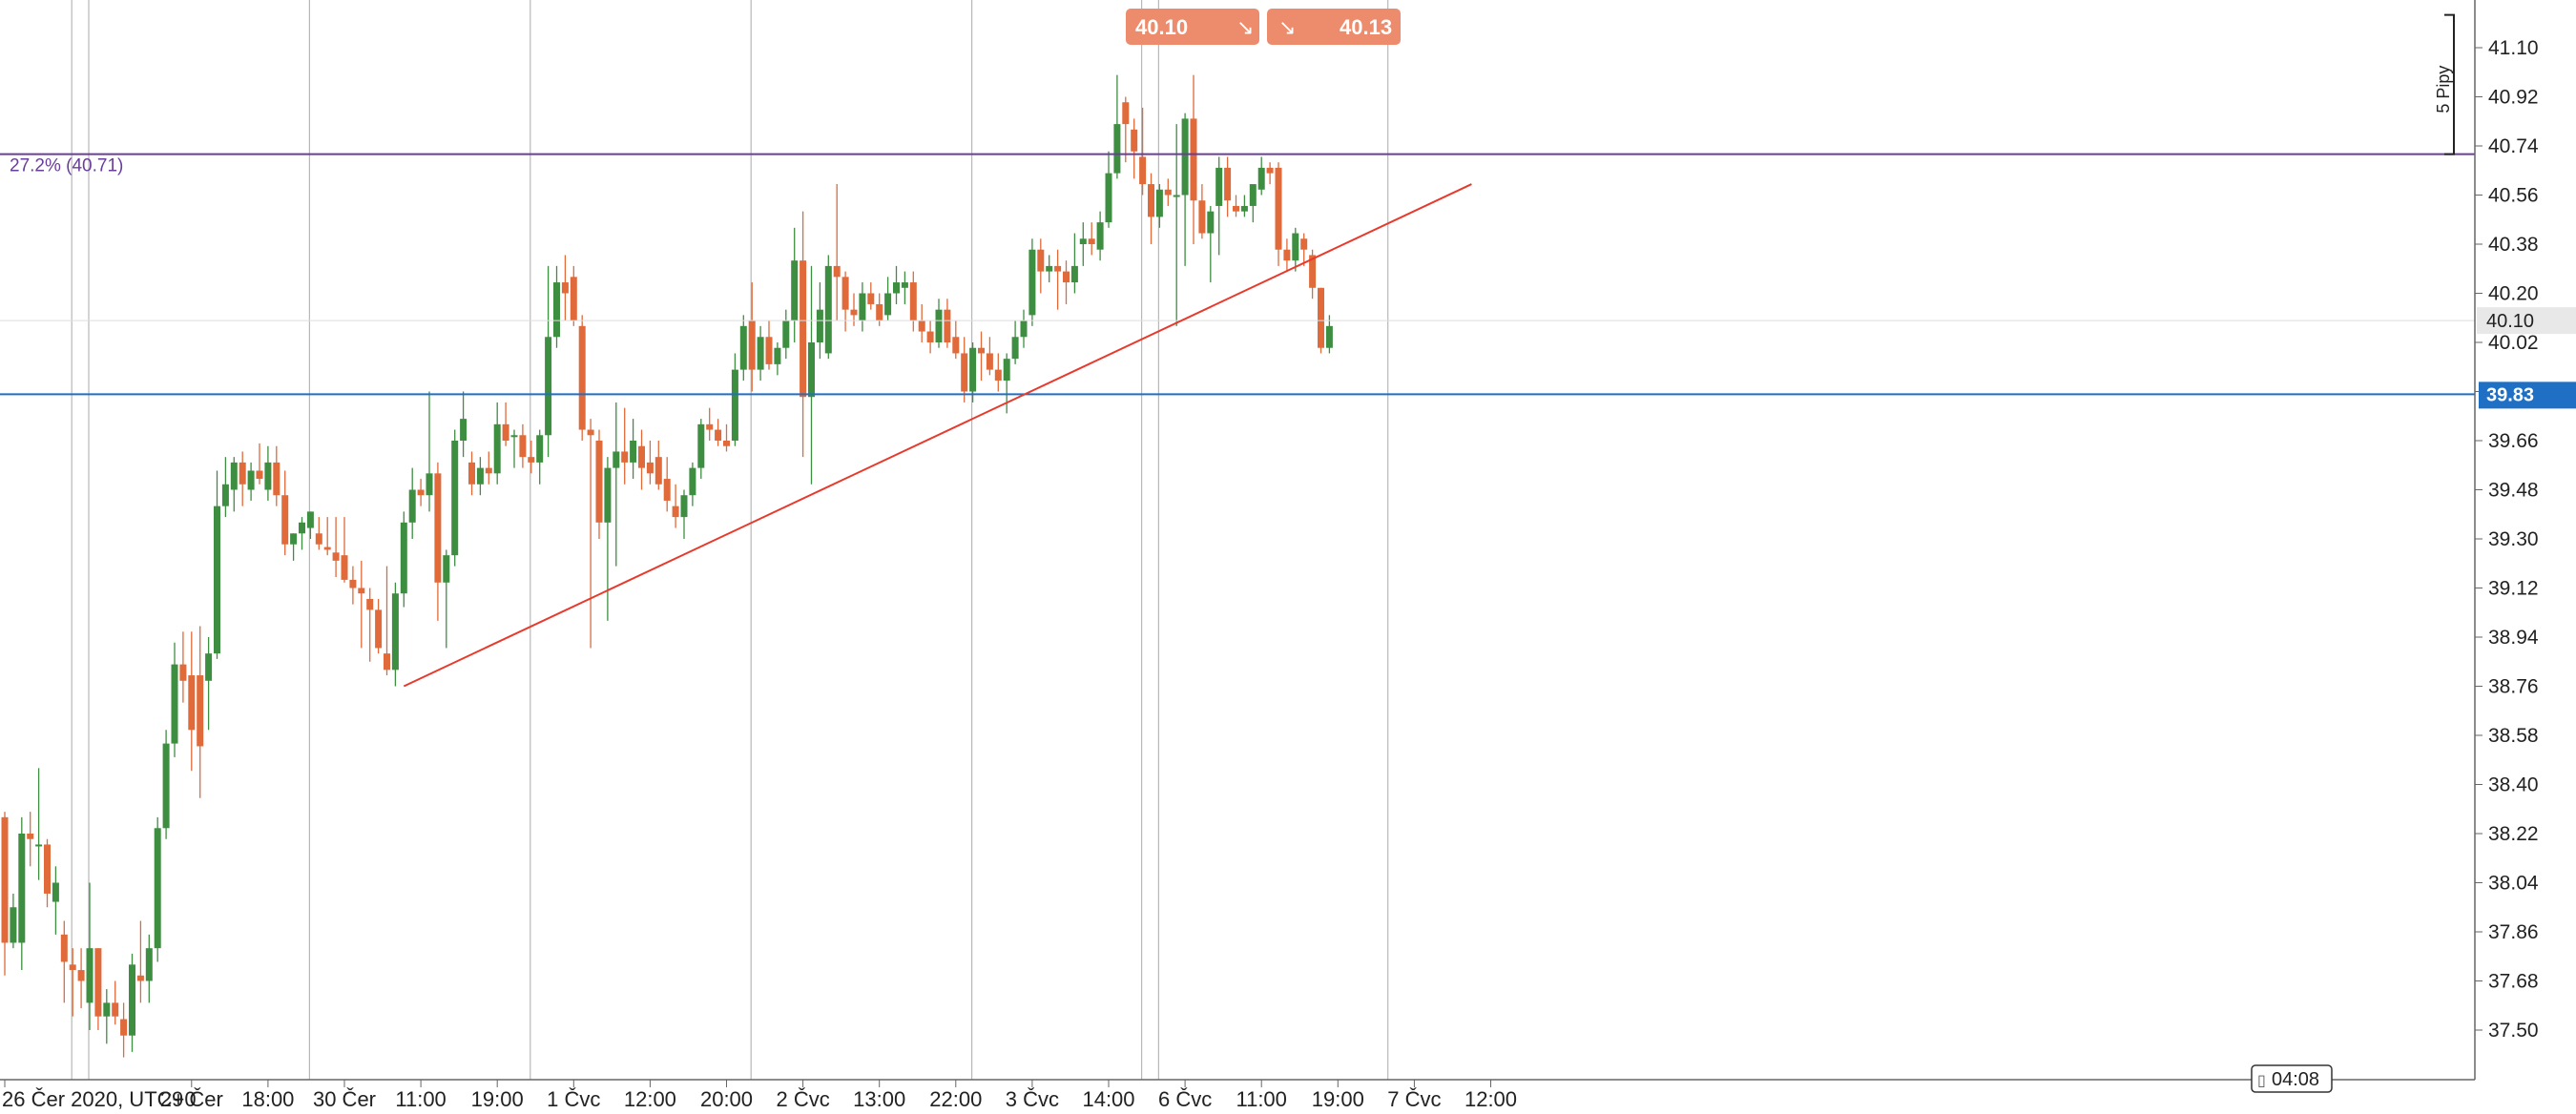 The width and height of the screenshot is (2576, 1114). Describe the element at coordinates (1334, 27) in the screenshot. I see `buy-button` at that location.